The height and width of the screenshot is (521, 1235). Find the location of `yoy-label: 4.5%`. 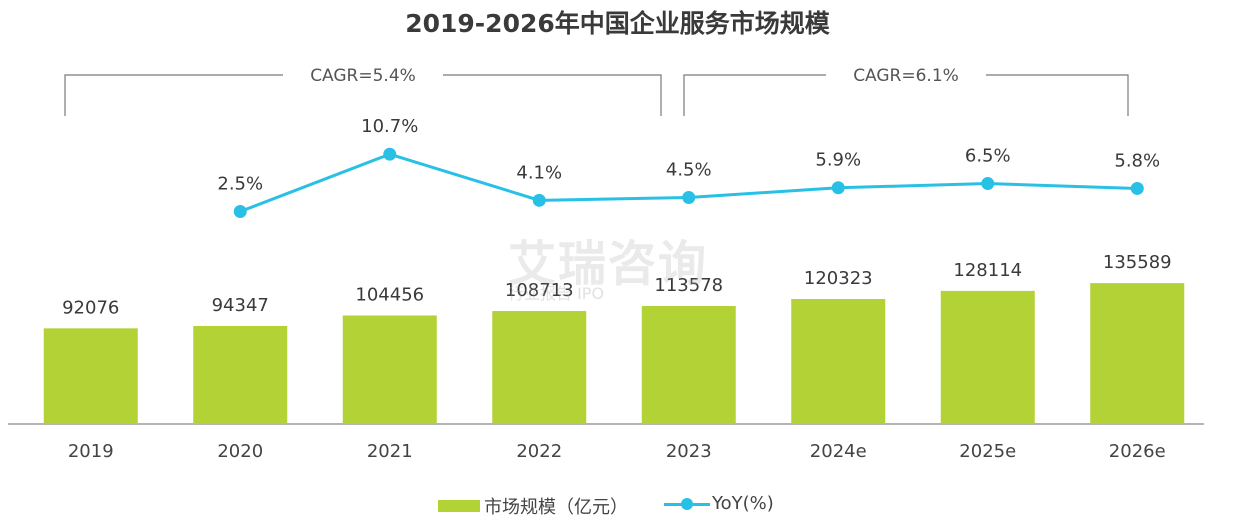

yoy-label: 4.5% is located at coordinates (689, 170).